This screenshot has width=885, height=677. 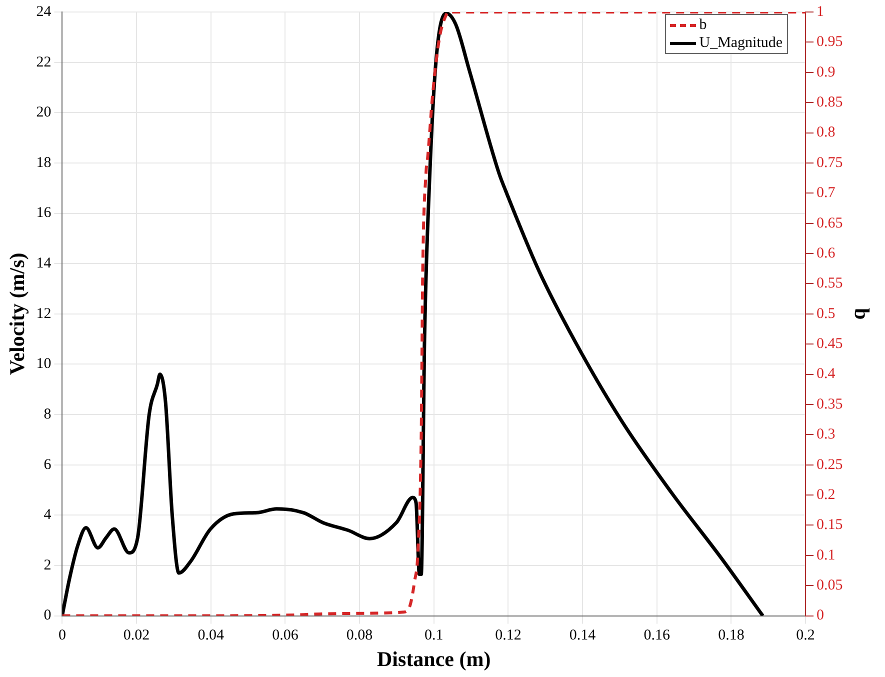 What do you see at coordinates (829, 102) in the screenshot?
I see `y2-tick-label: 0.85` at bounding box center [829, 102].